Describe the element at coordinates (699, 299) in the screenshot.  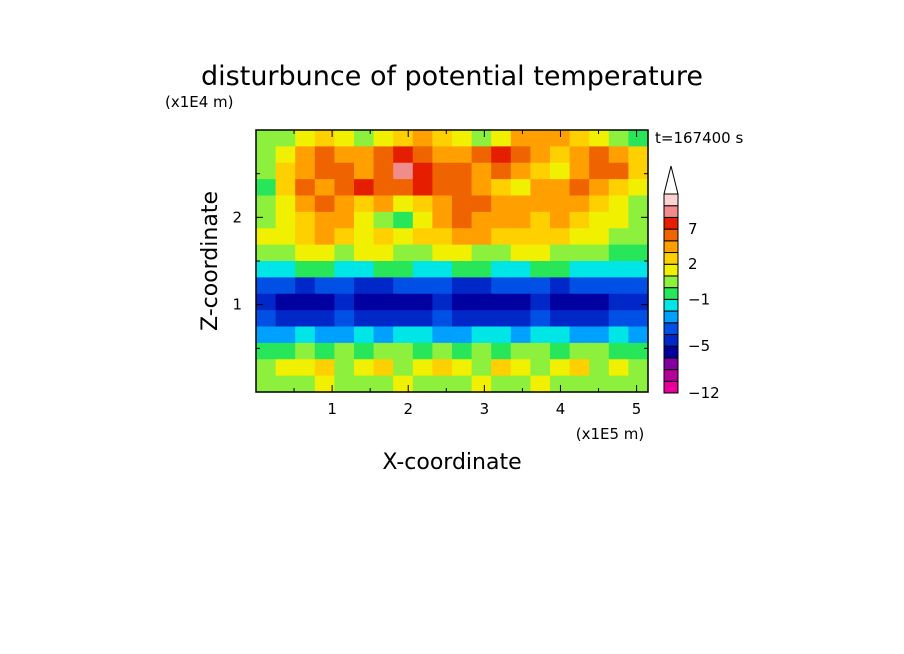
I see `colorbar-label: −1` at that location.